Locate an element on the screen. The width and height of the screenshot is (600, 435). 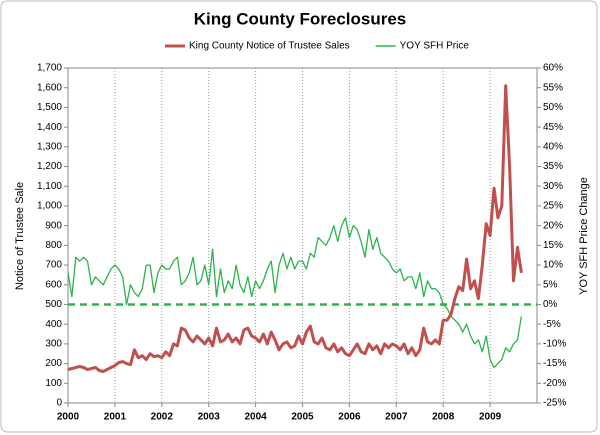
legend-label: King County Notice of Trustee Sales is located at coordinates (269, 46).